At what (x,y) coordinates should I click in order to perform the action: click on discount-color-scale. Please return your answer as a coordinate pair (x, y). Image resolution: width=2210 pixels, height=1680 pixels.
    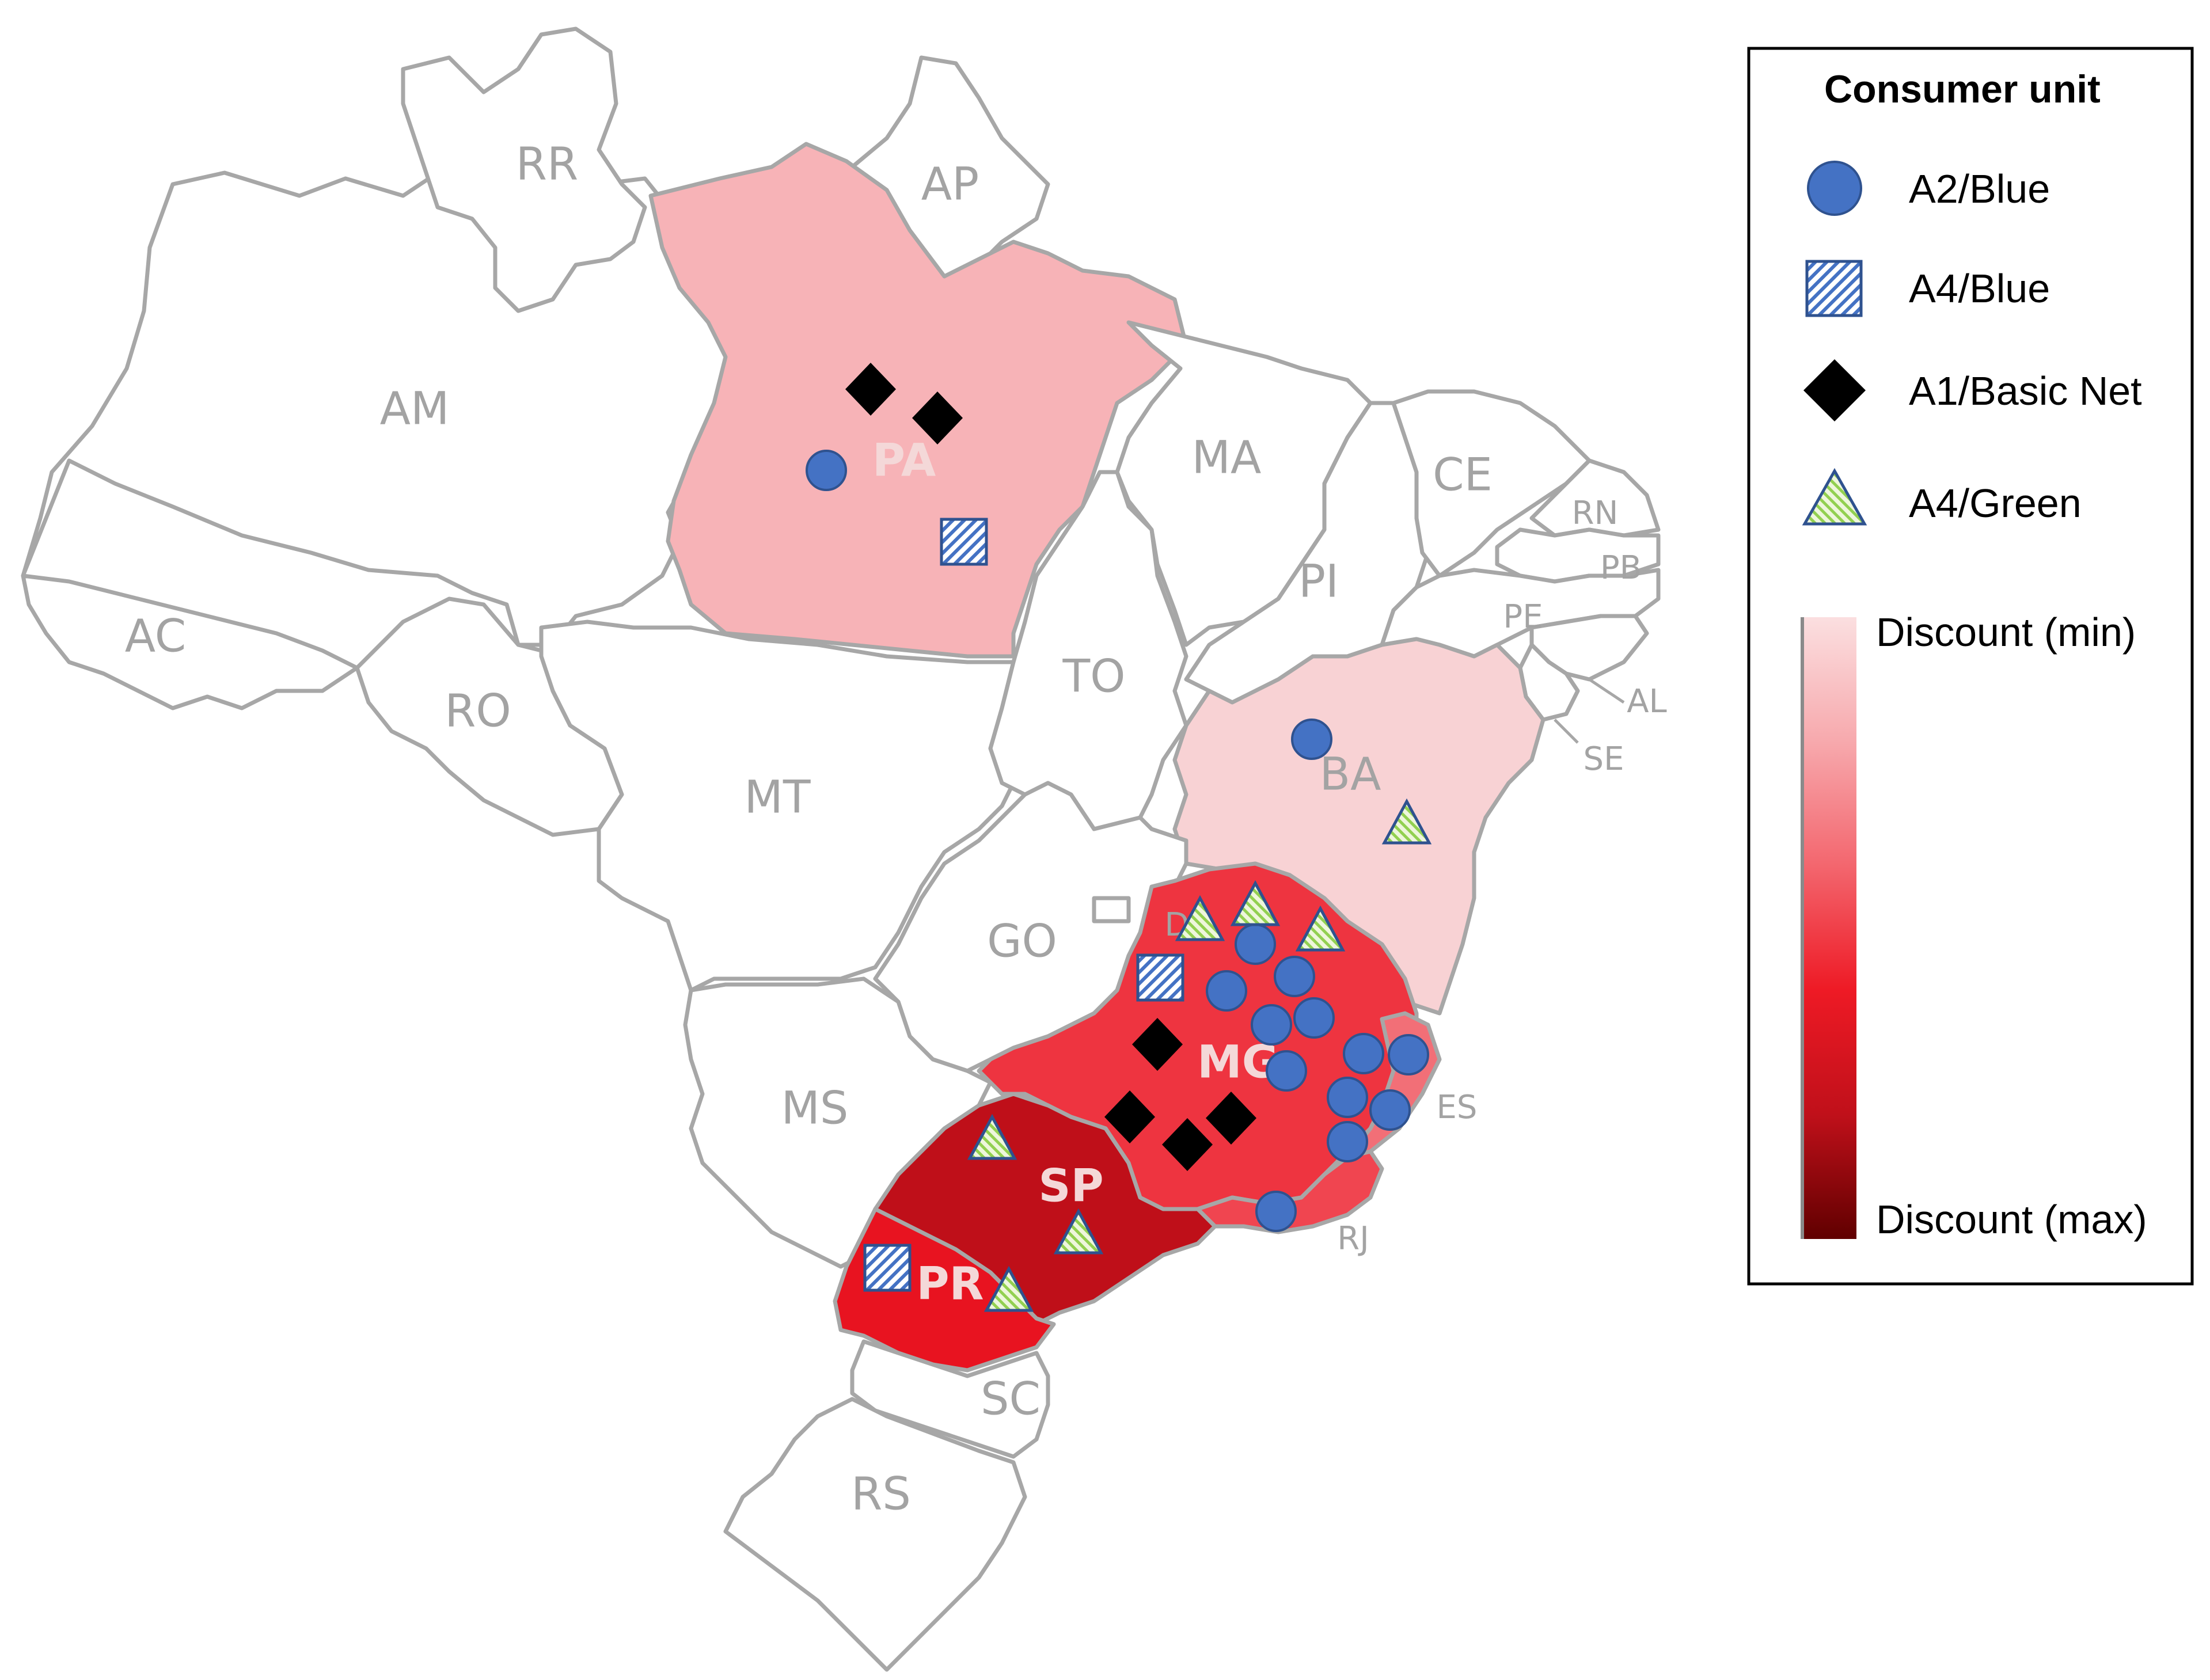
    Looking at the image, I should click on (1829, 928).